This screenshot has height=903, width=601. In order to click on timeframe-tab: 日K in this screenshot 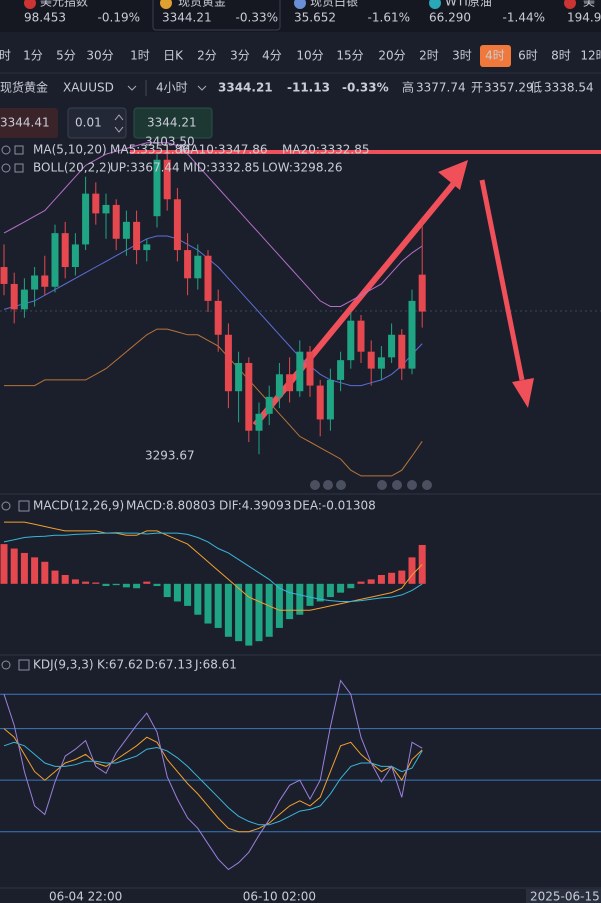, I will do `click(173, 56)`.